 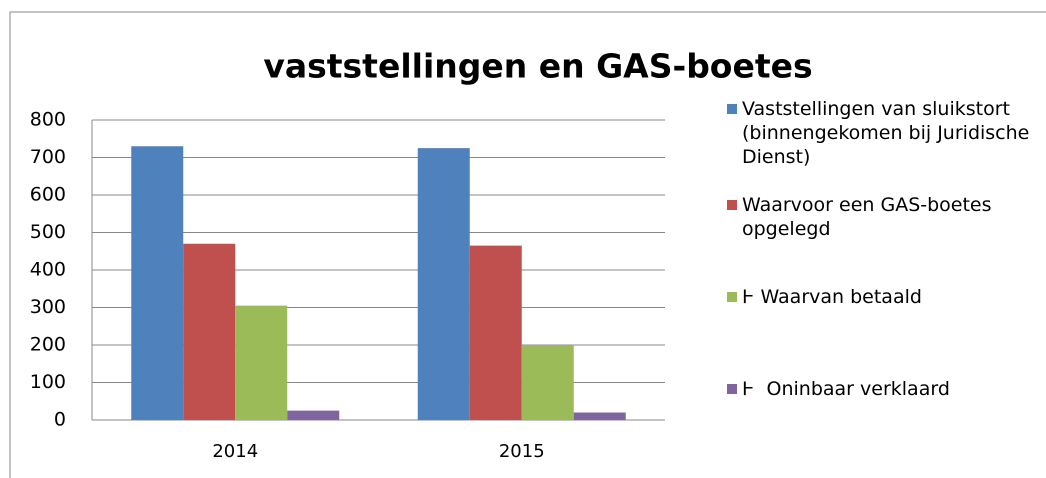 I want to click on legend-entry: Ͱ Waarvan betaald, so click(x=884, y=297).